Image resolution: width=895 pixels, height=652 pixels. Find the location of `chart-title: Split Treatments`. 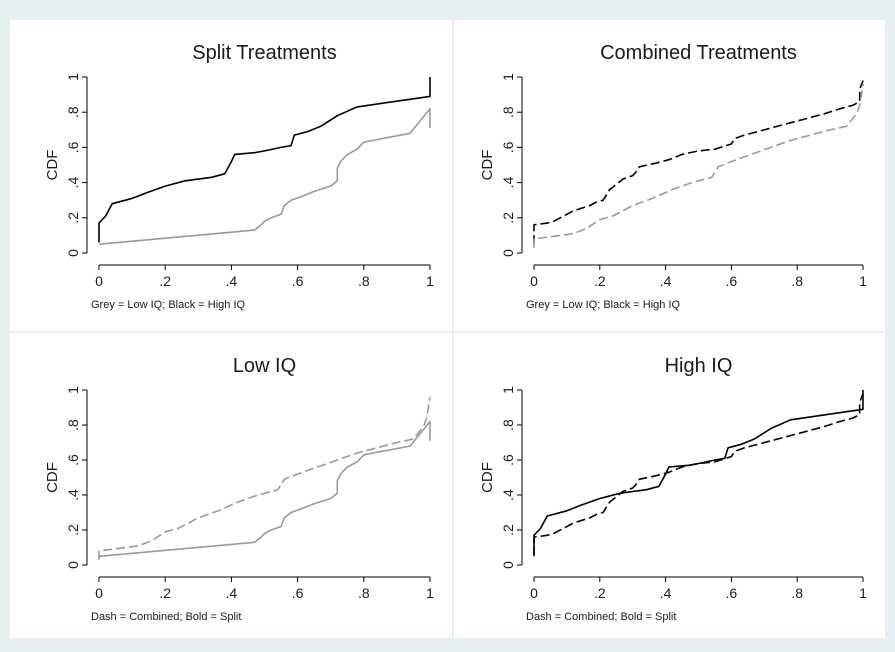

chart-title: Split Treatments is located at coordinates (264, 53).